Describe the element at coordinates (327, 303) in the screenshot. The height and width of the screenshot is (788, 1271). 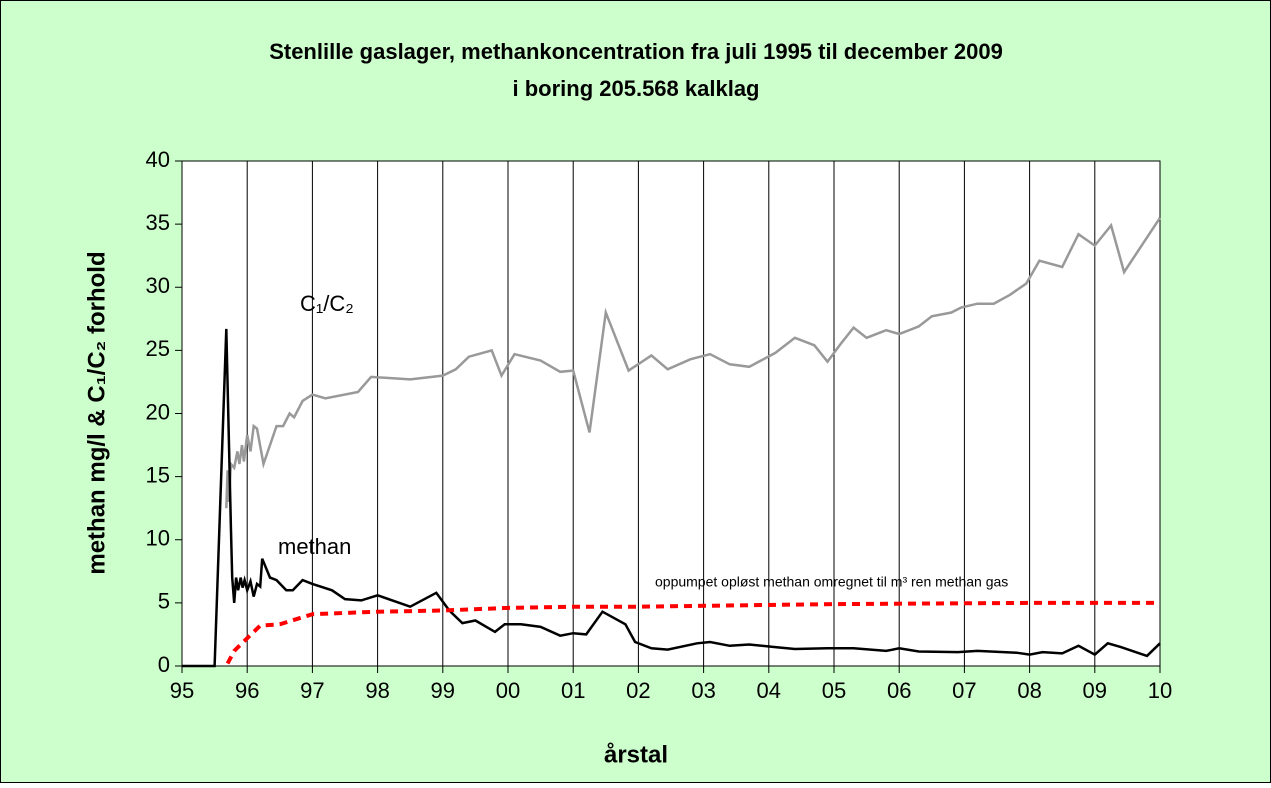
I see `series-label: C₁/C₂` at that location.